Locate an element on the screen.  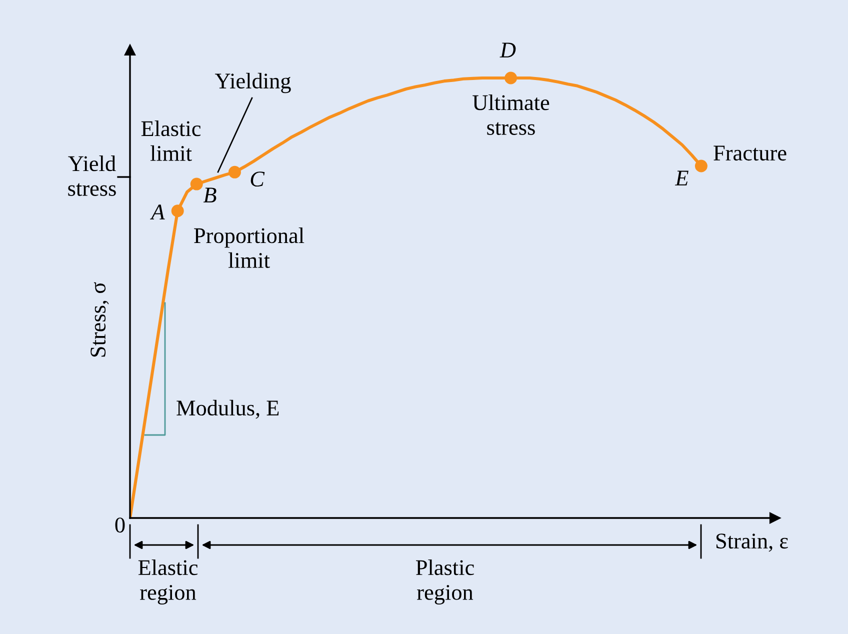
annotation: A is located at coordinates (157, 212).